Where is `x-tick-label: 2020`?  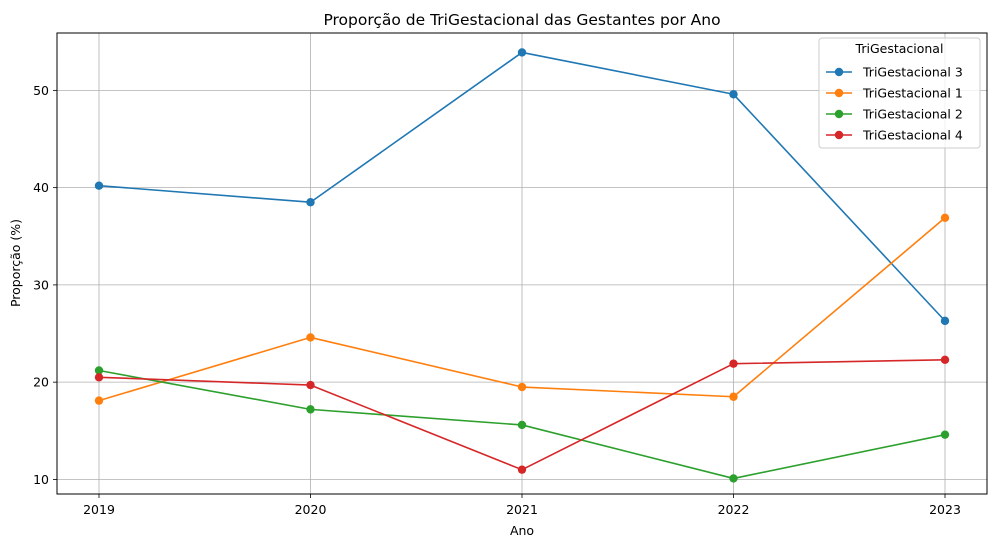 x-tick-label: 2020 is located at coordinates (311, 509).